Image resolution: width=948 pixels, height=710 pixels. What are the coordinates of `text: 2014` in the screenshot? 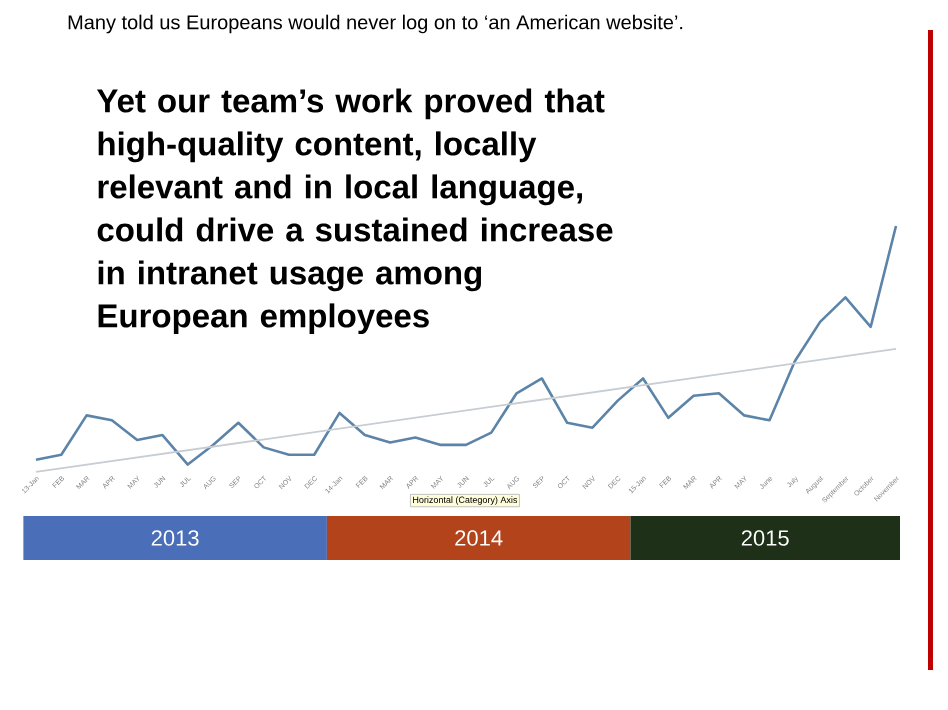 It's located at (479, 538).